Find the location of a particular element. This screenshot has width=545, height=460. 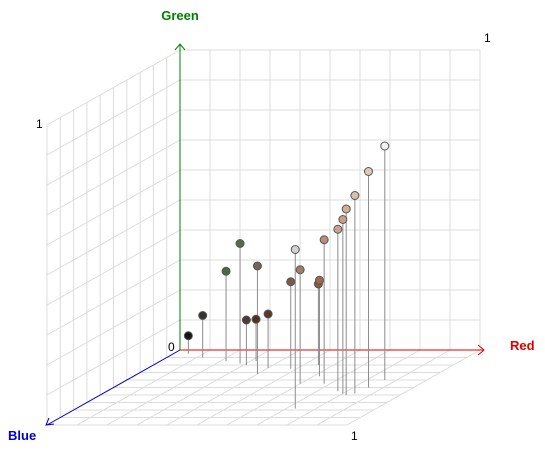

red-max-tick-label: 1 is located at coordinates (354, 436).